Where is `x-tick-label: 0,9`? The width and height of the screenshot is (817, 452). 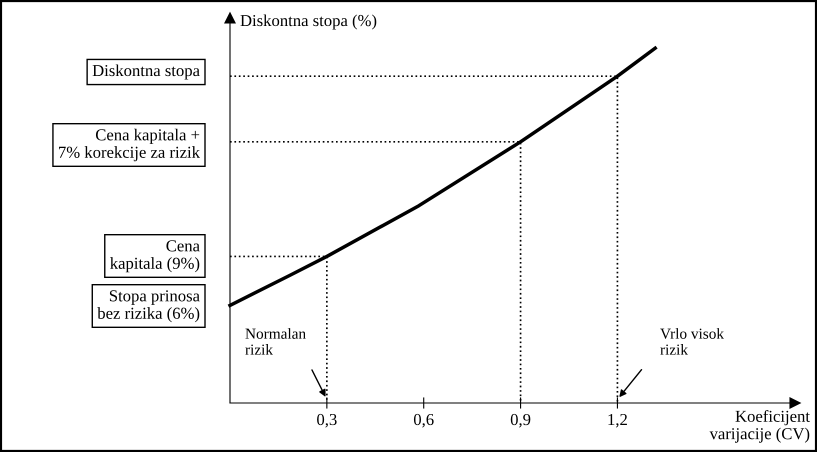
x-tick-label: 0,9 is located at coordinates (520, 421).